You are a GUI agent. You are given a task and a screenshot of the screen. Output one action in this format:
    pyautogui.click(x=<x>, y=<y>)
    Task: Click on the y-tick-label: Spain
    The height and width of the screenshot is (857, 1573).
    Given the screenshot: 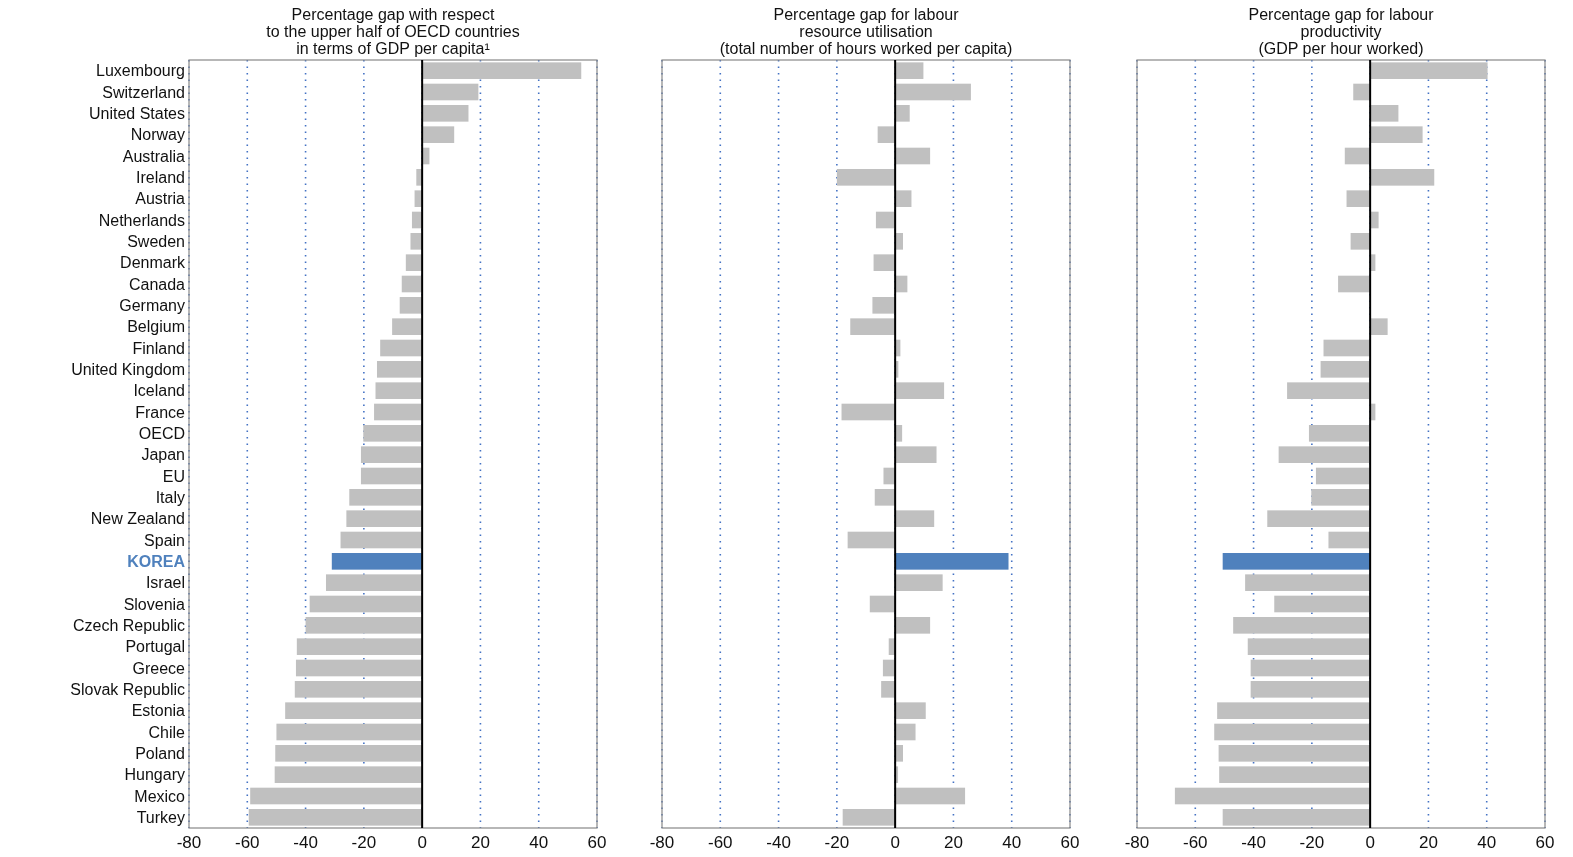 What is the action you would take?
    pyautogui.click(x=164, y=540)
    